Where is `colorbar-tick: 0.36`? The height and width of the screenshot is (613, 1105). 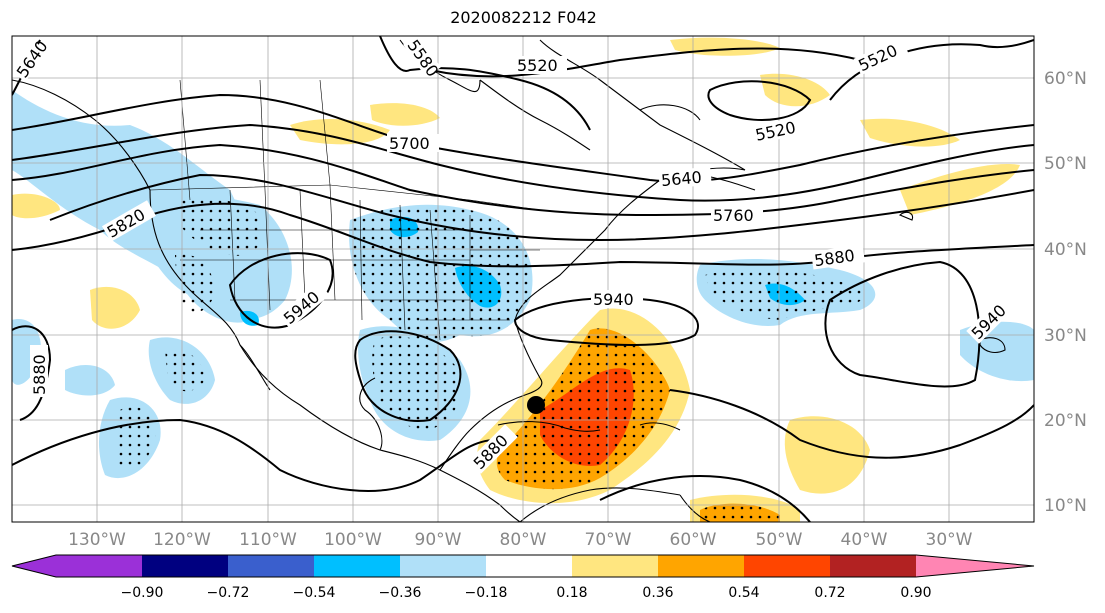
colorbar-tick: 0.36 is located at coordinates (657, 593).